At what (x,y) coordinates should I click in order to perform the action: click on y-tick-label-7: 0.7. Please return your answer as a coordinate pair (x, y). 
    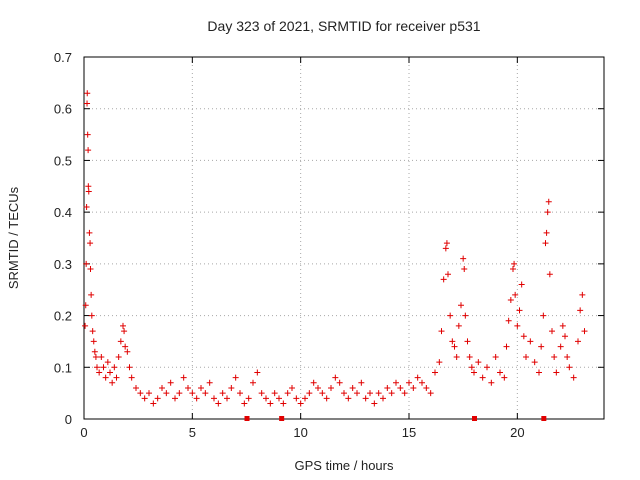
    Looking at the image, I should click on (63, 57).